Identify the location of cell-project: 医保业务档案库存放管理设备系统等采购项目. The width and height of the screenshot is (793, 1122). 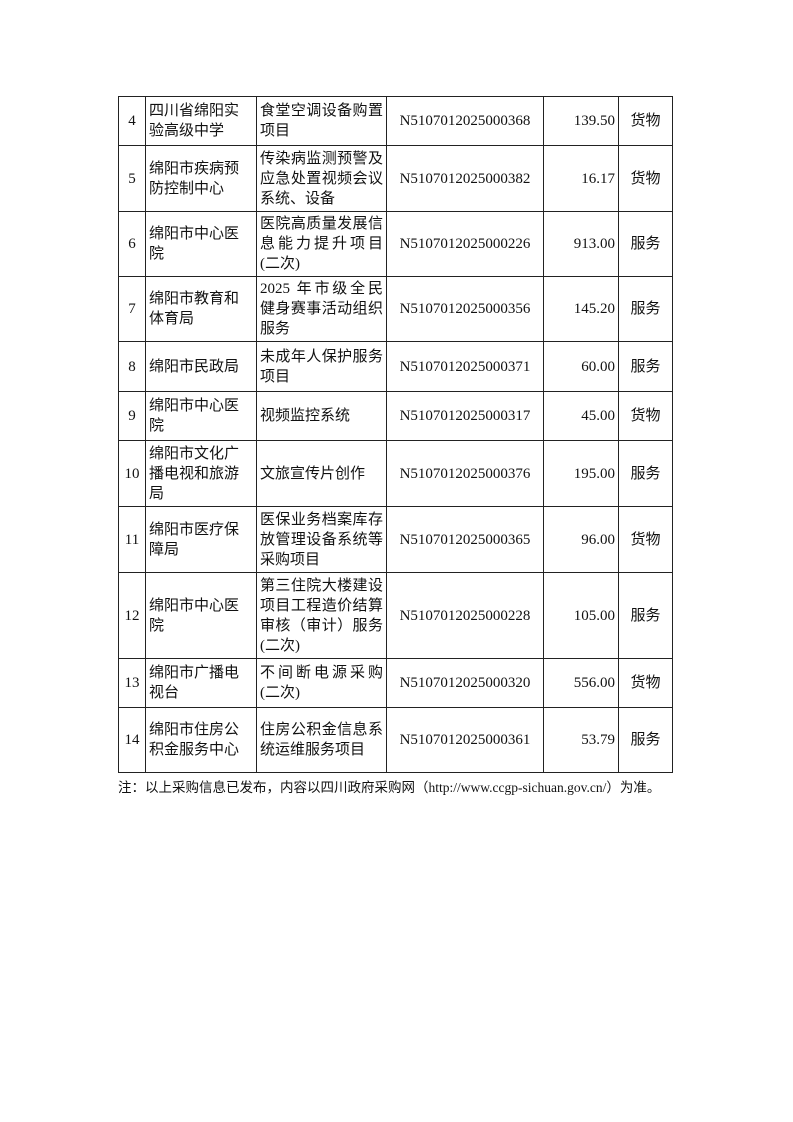
(321, 539).